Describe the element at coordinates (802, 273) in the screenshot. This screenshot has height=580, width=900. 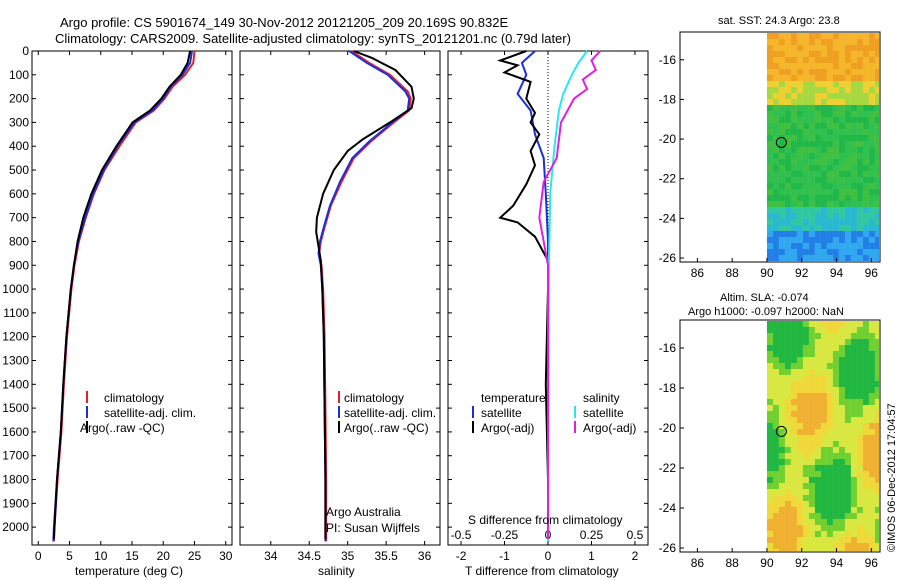
I see `x-tick-label: 92` at that location.